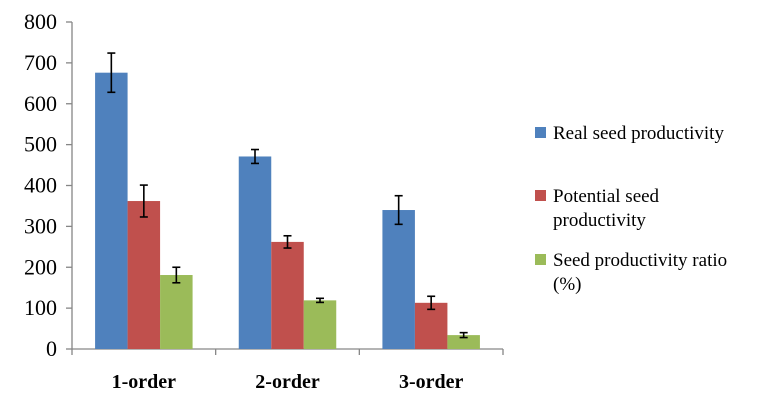  Describe the element at coordinates (40, 103) in the screenshot. I see `y-tick-label: 600` at that location.